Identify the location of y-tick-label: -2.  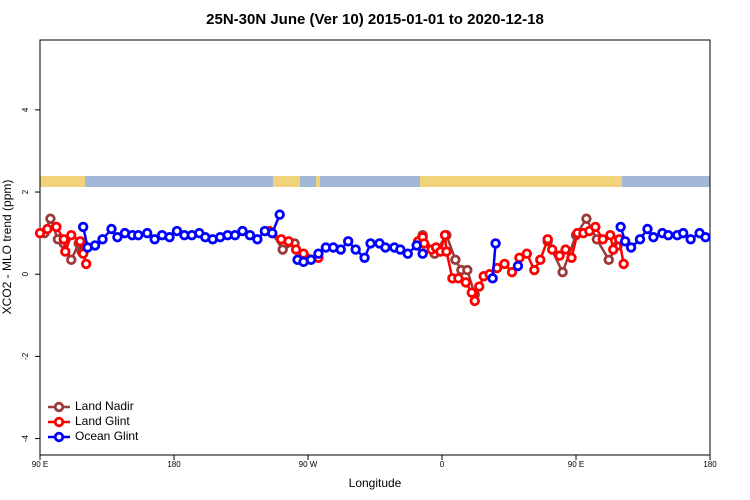
(25, 356).